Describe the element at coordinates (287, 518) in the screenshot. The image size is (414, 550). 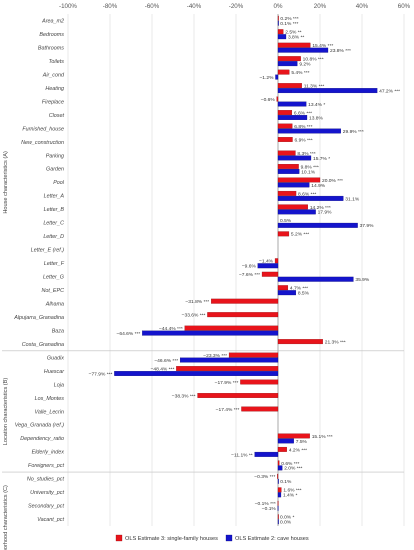
I see `red-bar-label: 0.0% *` at that location.